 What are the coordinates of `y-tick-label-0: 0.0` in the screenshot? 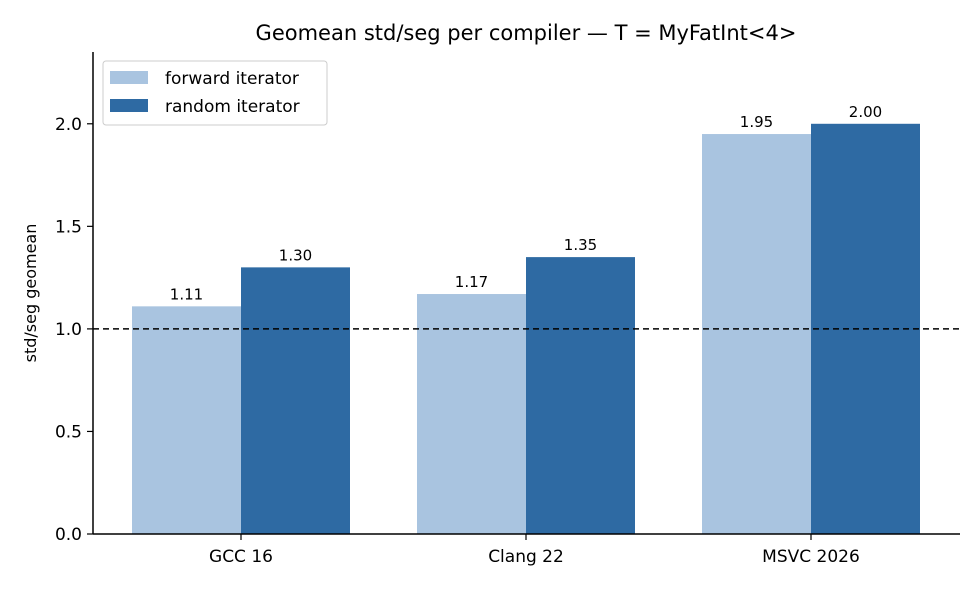 It's located at (68, 535).